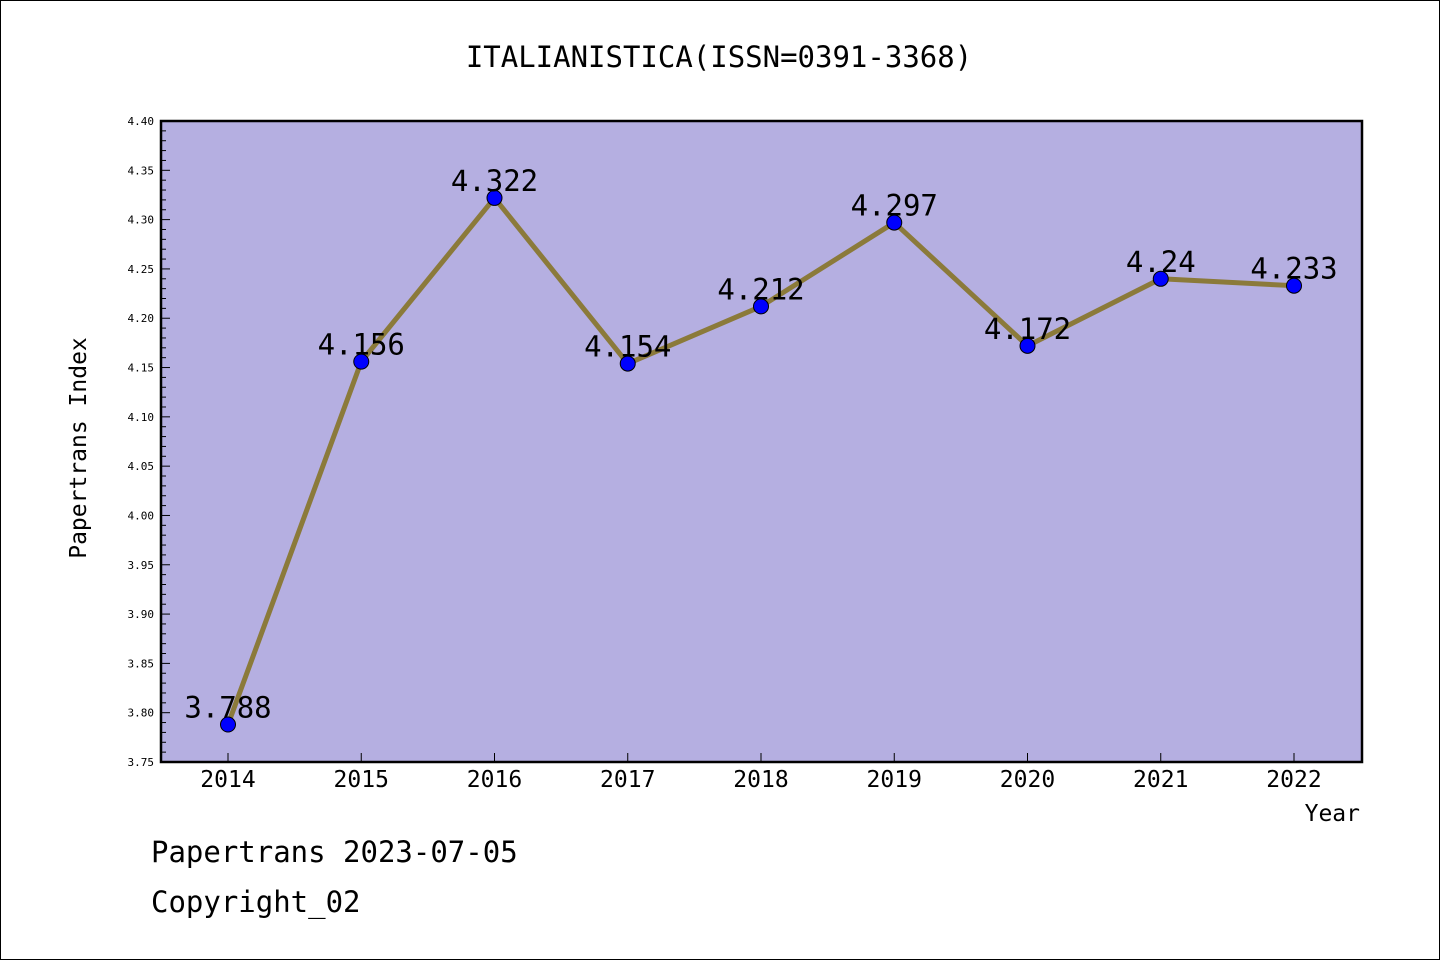 Image resolution: width=1440 pixels, height=960 pixels. I want to click on data-label: 4.24, so click(1161, 262).